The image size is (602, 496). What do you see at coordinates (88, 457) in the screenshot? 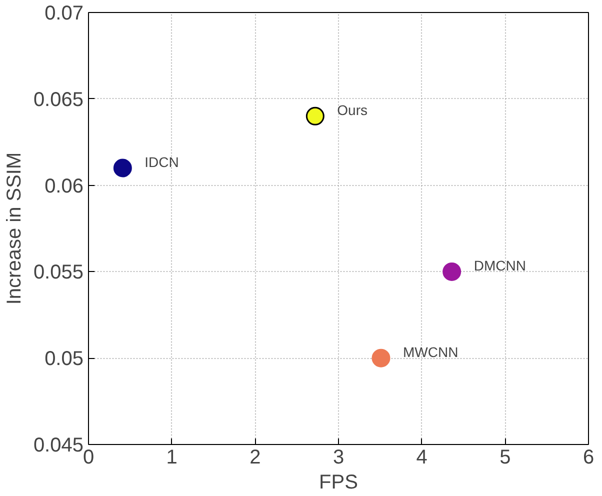
I see `x-tick-label: 0` at bounding box center [88, 457].